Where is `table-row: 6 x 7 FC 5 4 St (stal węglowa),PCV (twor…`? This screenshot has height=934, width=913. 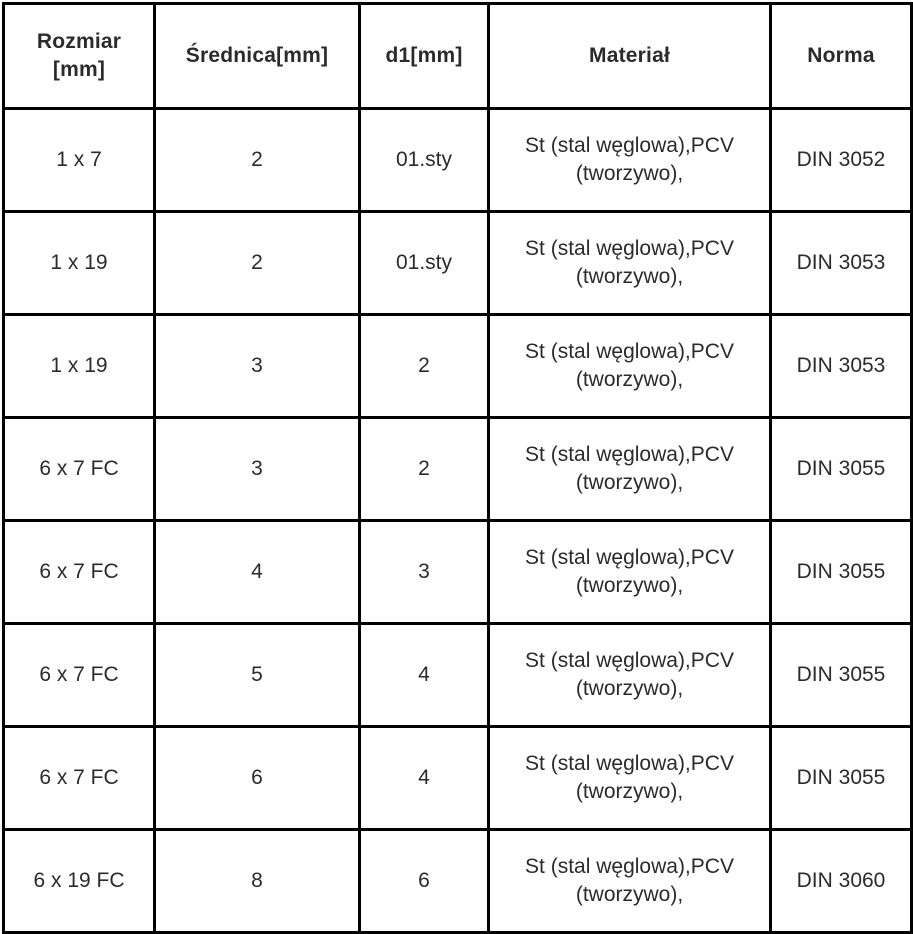
table-row: 6 x 7 FC 5 4 St (stal węglowa),PCV (twor… is located at coordinates (457, 675).